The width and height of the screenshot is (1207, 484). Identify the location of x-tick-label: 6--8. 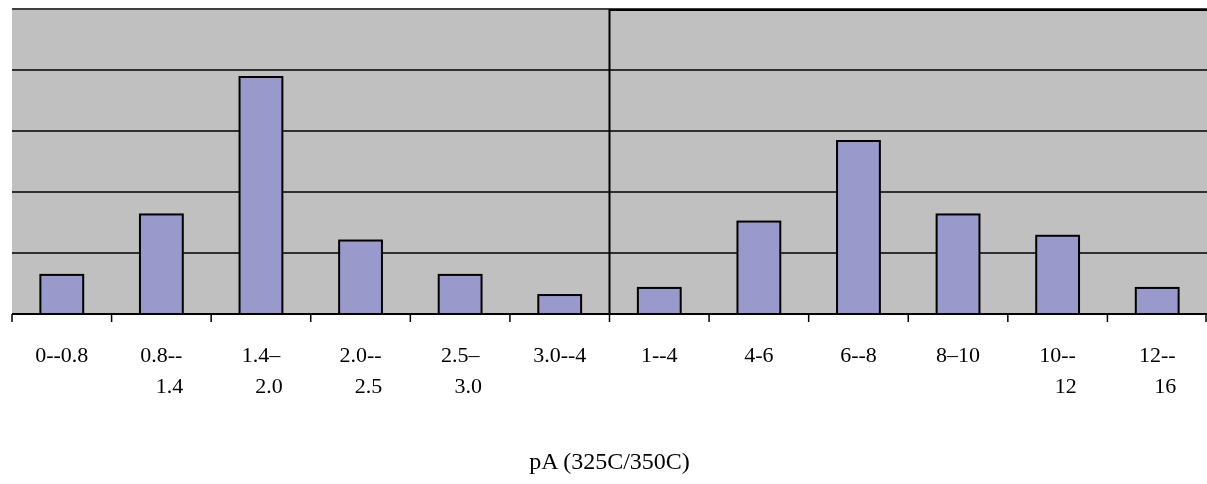
(858, 354).